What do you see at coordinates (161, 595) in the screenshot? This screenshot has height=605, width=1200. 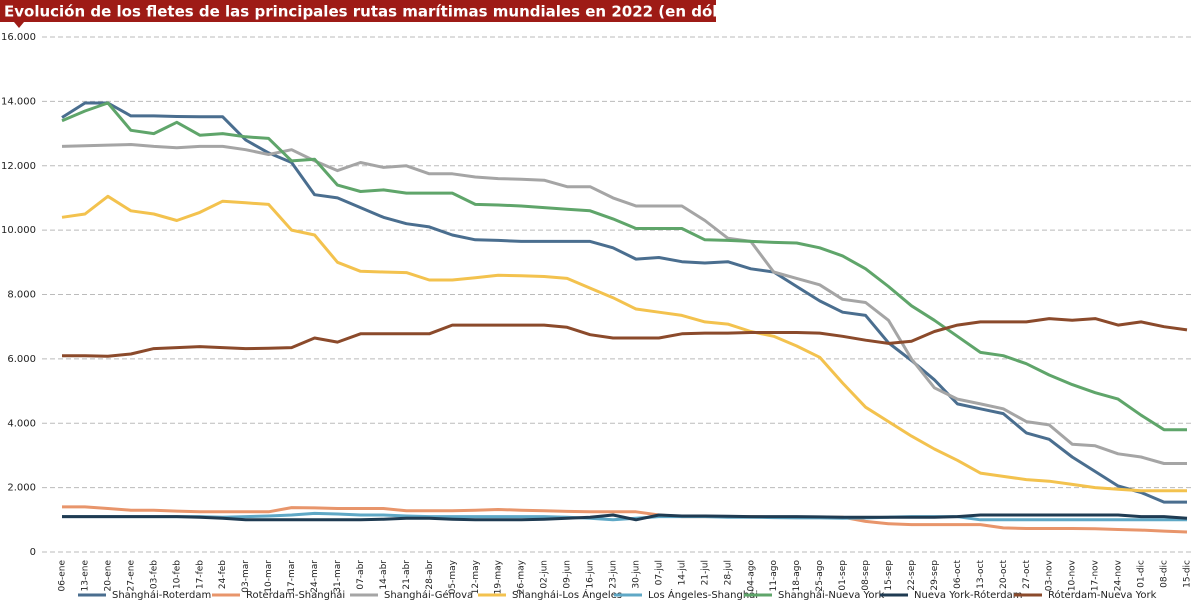 I see `legend-label: Shanghái-Roterdam` at bounding box center [161, 595].